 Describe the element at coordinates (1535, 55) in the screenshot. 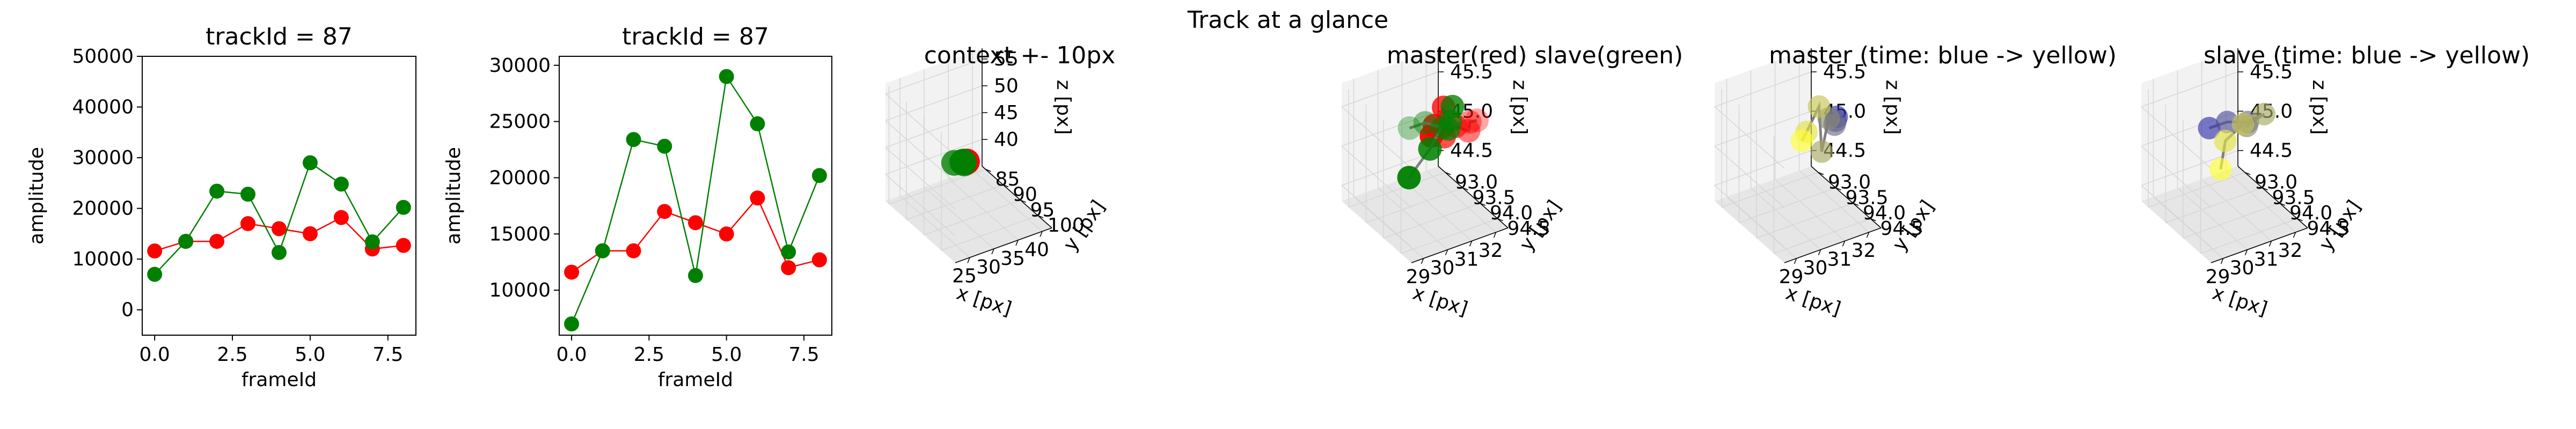

I see `chart-title: master(red) slave(green)` at that location.